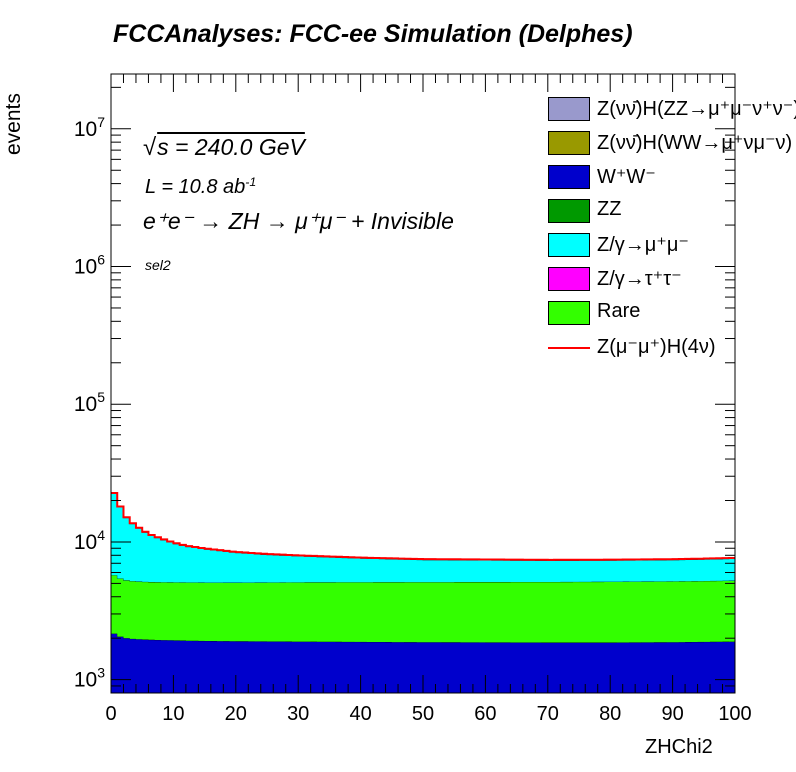 This screenshot has width=796, height=772. Describe the element at coordinates (548, 714) in the screenshot. I see `x-tick-label: 70` at that location.